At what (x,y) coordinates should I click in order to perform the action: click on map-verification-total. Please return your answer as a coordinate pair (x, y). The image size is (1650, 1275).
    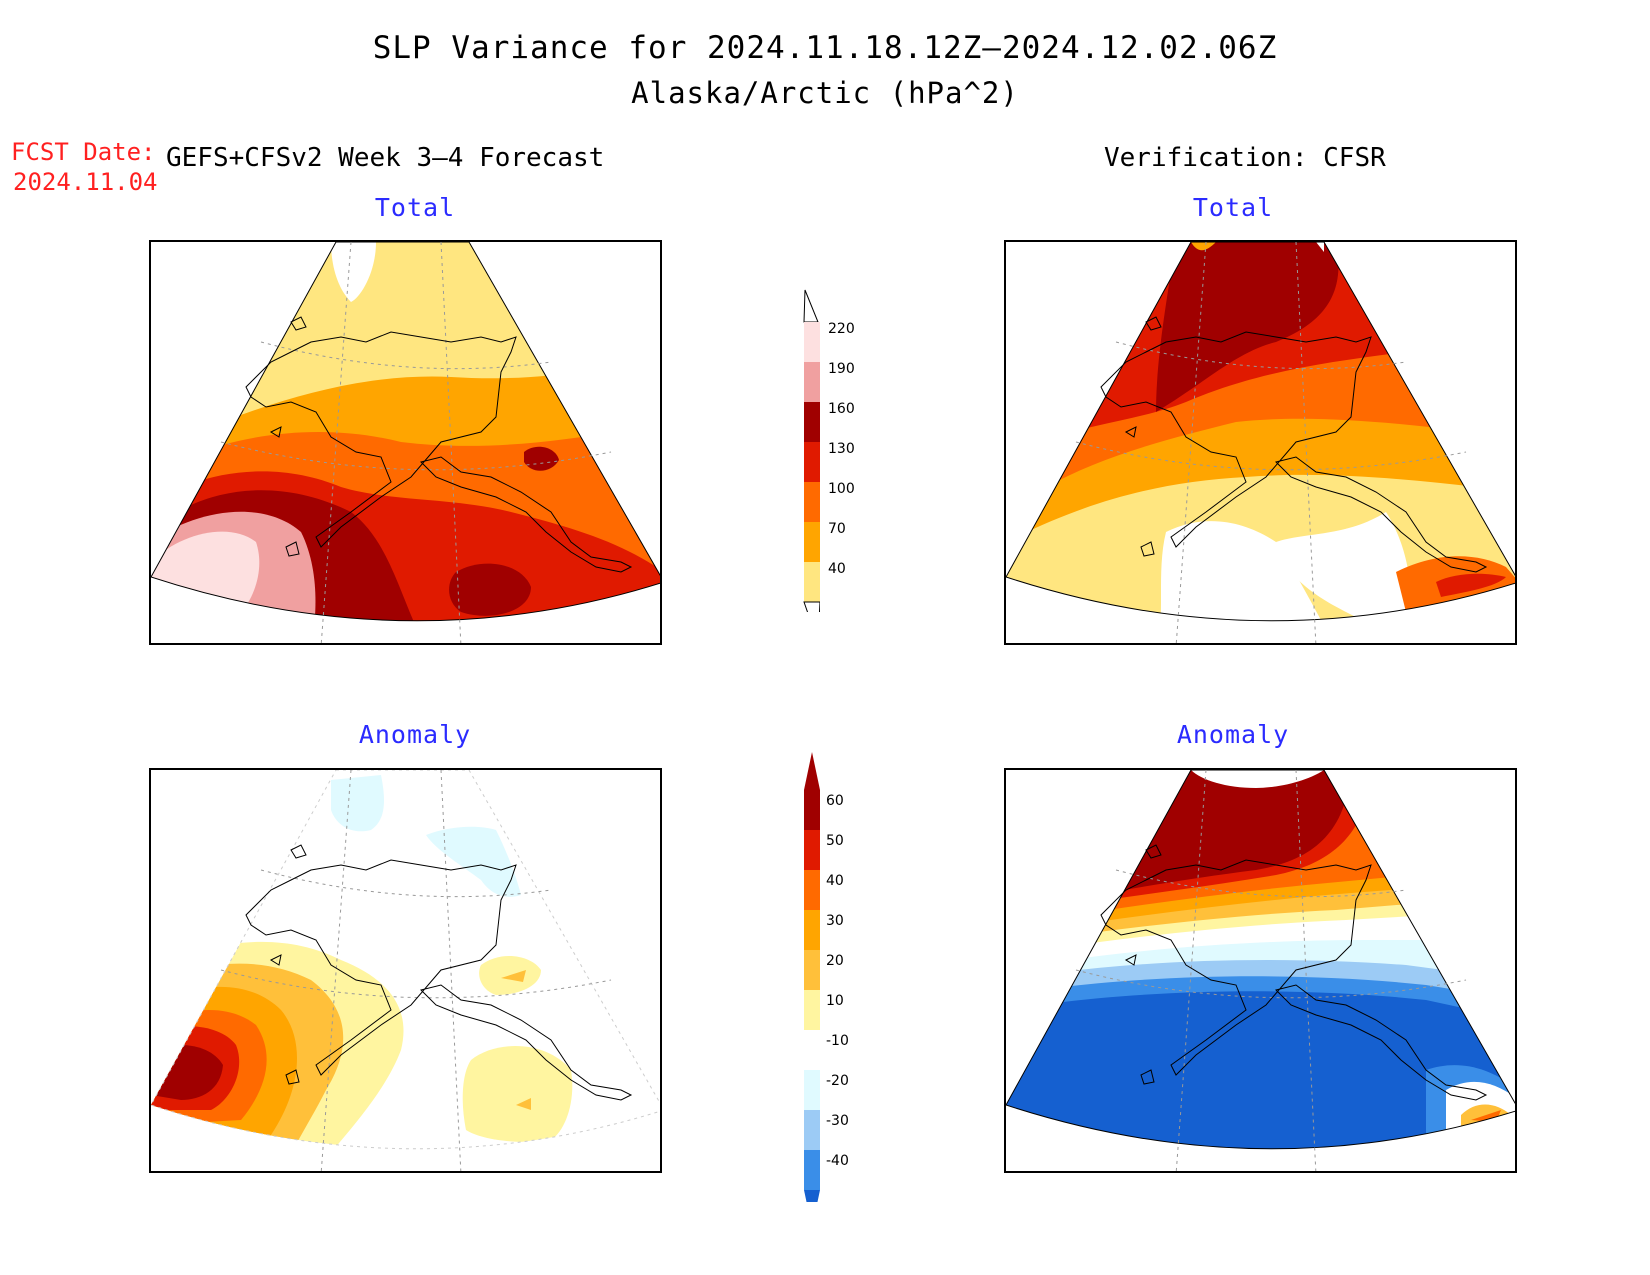
    Looking at the image, I should click on (1260, 442).